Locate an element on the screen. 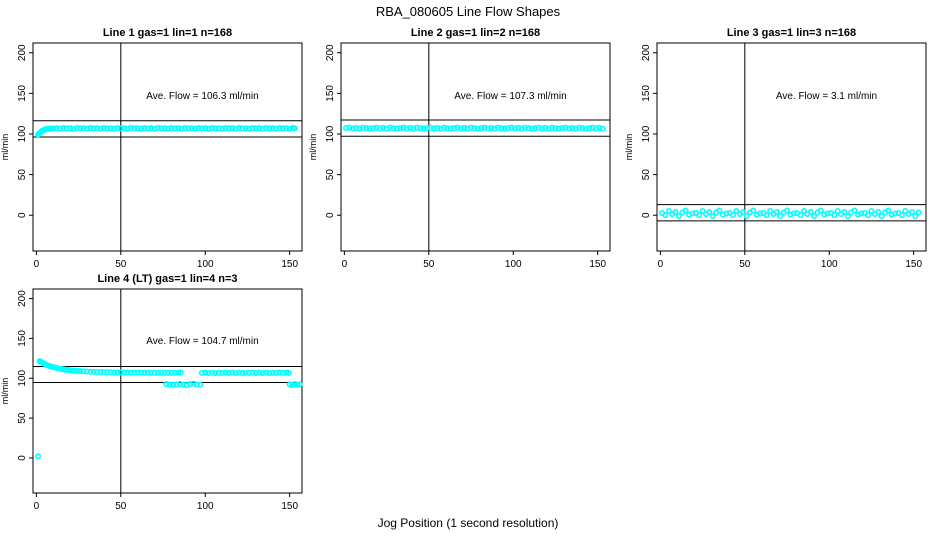  y-tick-label: 0 is located at coordinates (22, 215).